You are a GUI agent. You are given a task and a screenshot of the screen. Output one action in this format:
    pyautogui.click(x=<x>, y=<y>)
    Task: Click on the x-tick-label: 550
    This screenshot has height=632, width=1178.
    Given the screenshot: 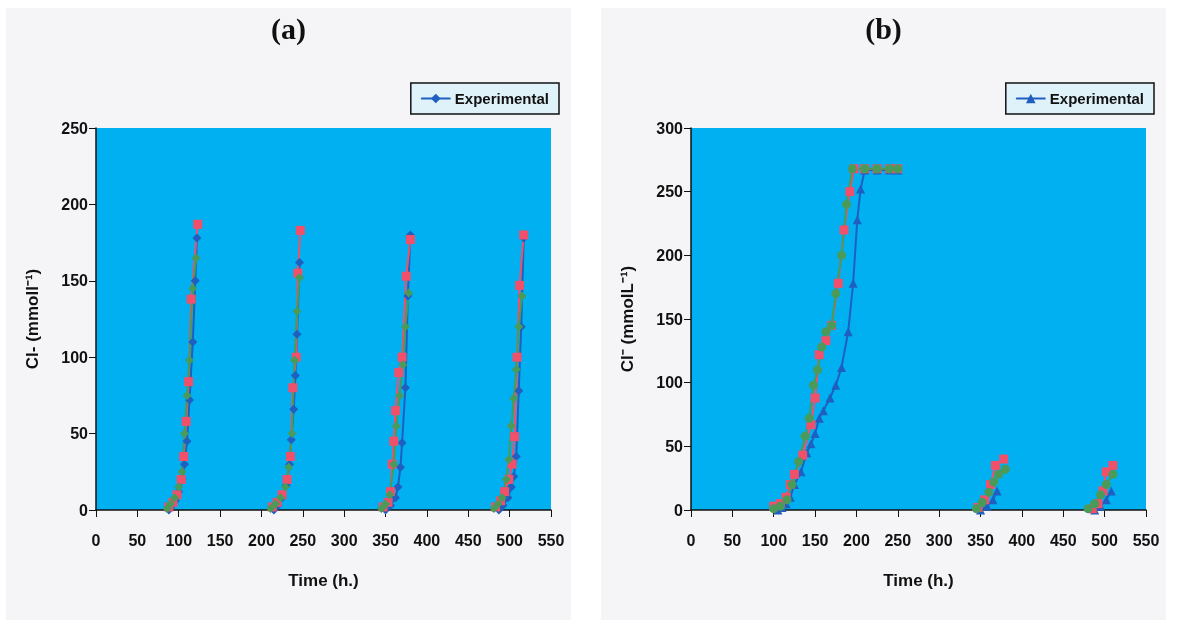 What is the action you would take?
    pyautogui.click(x=1146, y=540)
    